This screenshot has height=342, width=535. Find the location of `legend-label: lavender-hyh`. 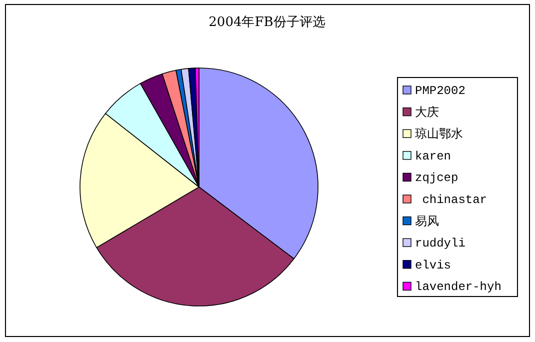

legend-label: lavender-hyh is located at coordinates (458, 287).